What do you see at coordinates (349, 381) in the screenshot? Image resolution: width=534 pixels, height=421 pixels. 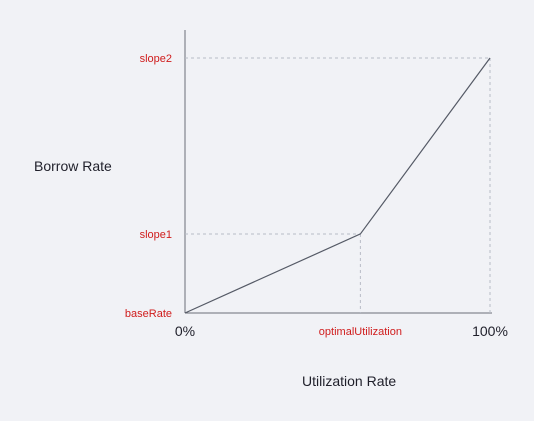 I see `x-axis-title: Utilization Rate` at bounding box center [349, 381].